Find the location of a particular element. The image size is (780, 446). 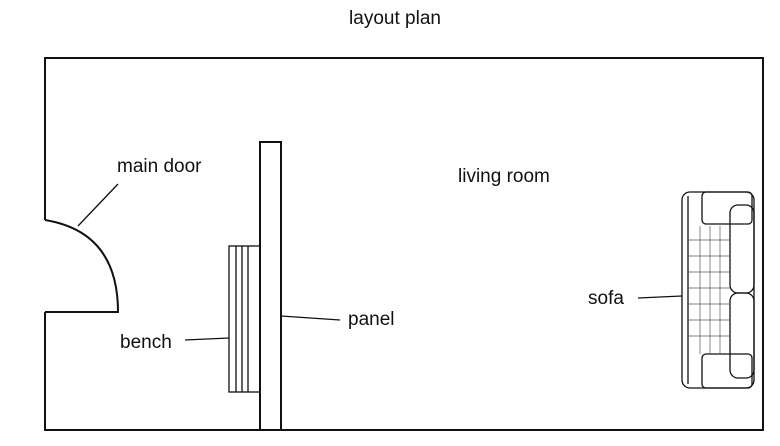

bench-label: bench is located at coordinates (146, 342).